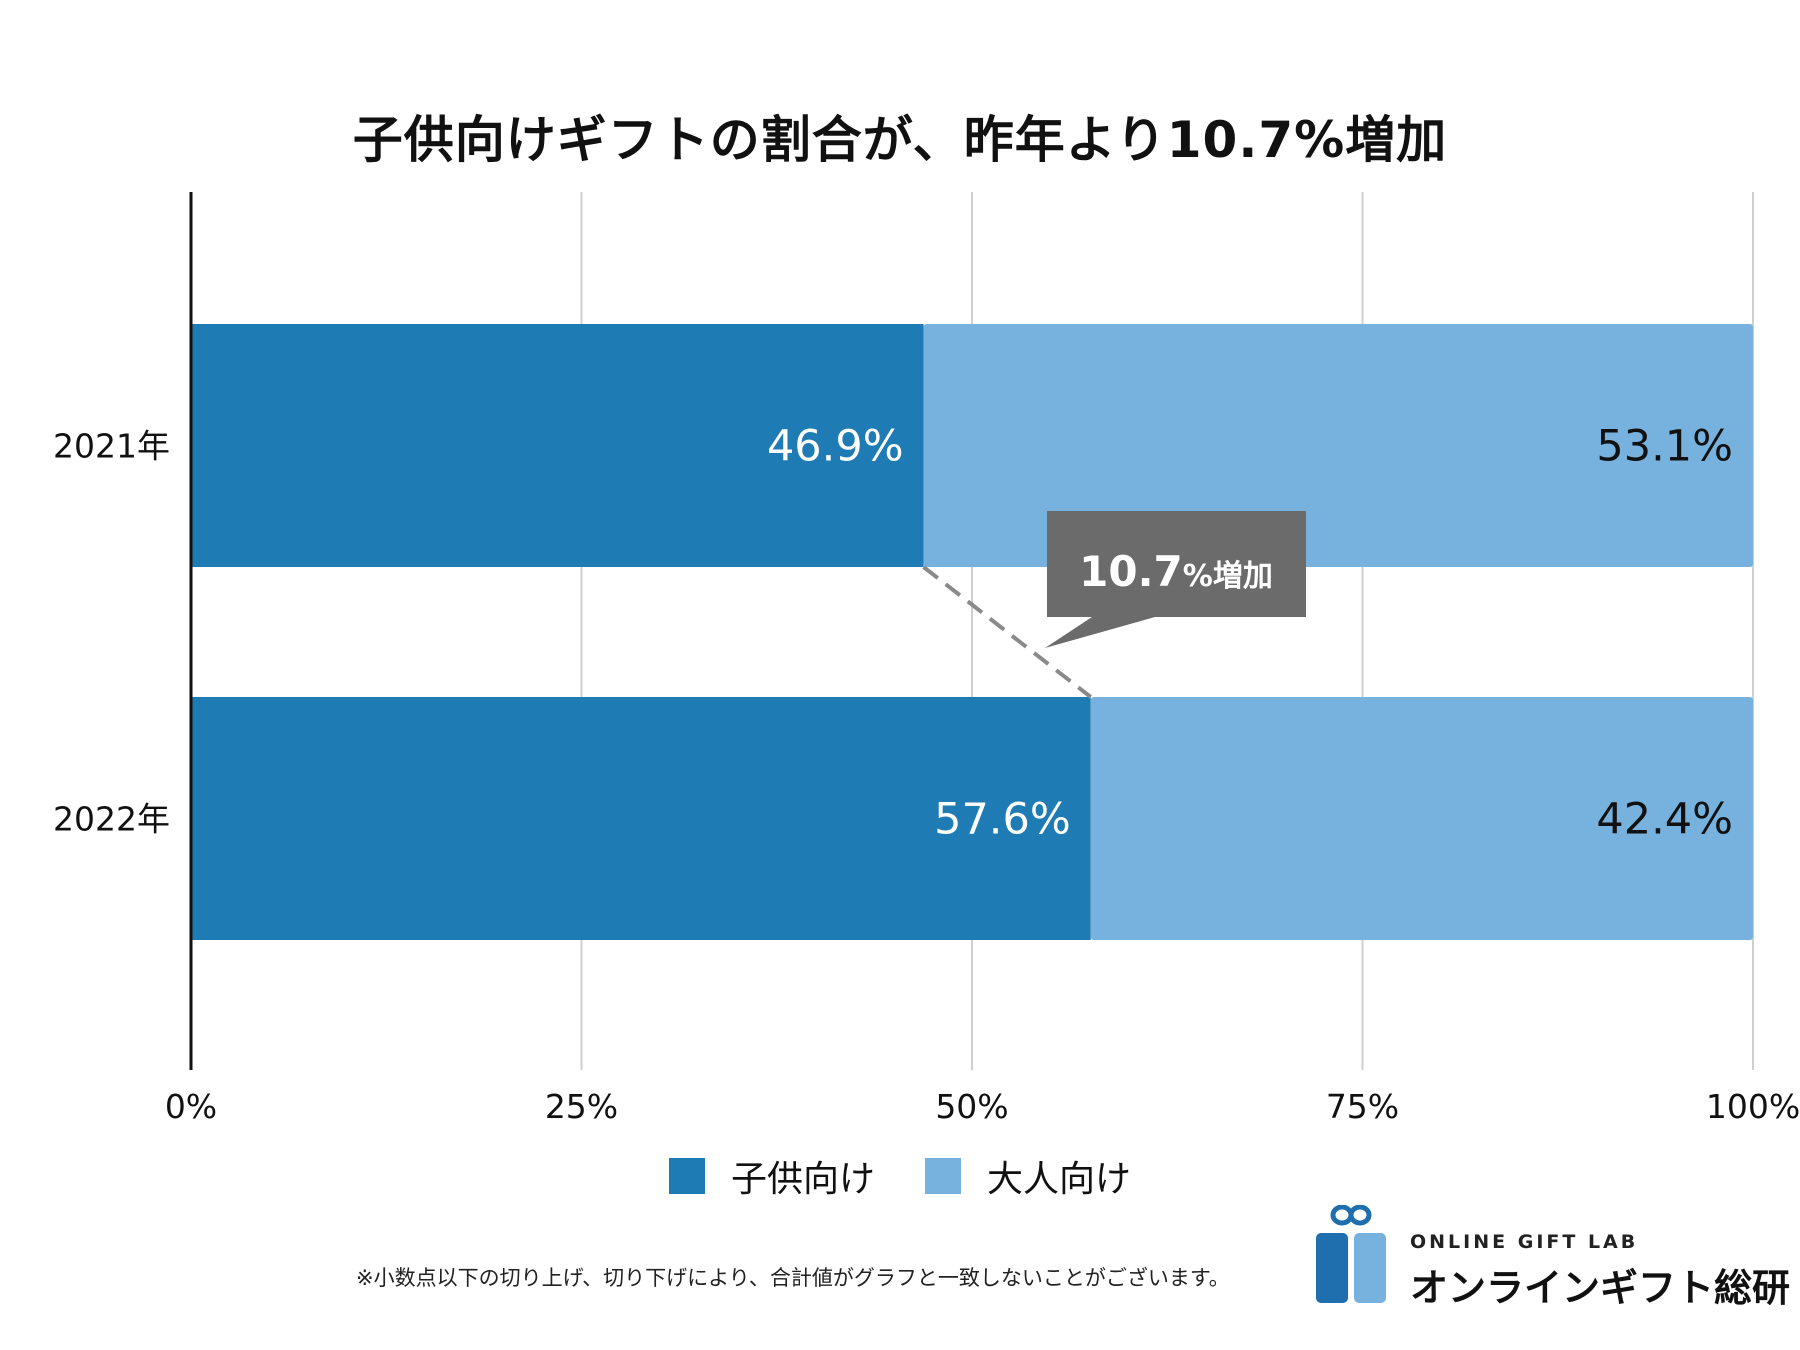 Image resolution: width=1800 pixels, height=1350 pixels. I want to click on legend-label-adults: 大人向け, so click(1059, 1179).